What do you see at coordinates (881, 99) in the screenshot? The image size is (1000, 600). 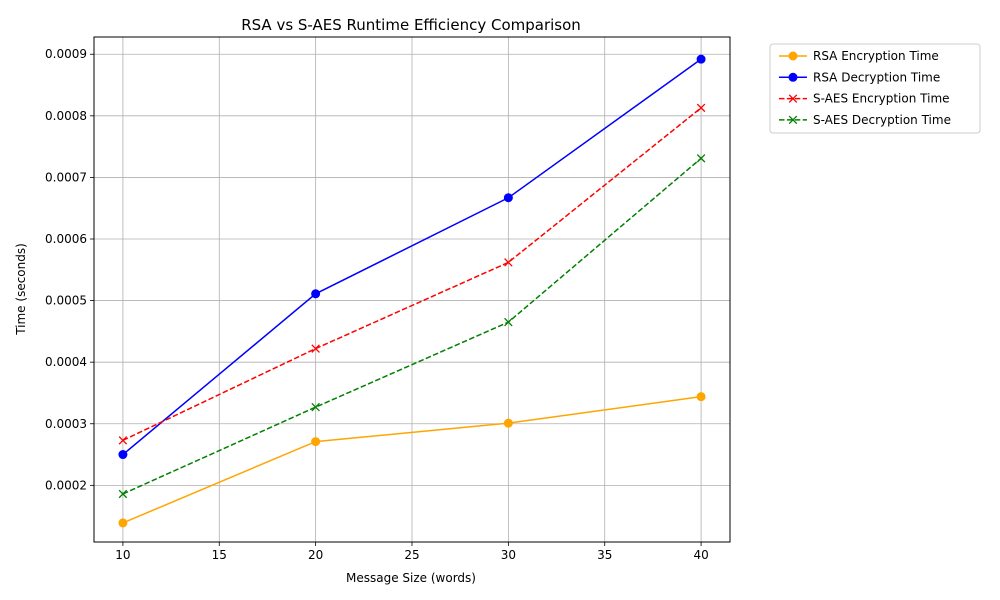 I see `legend-label: S-AES Encryption Time` at bounding box center [881, 99].